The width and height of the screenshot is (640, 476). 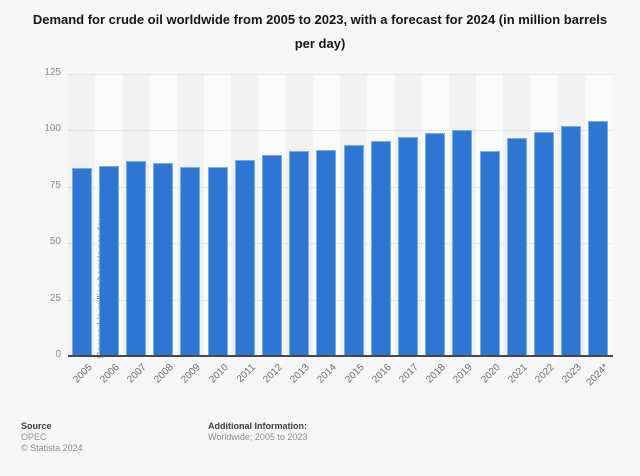 What do you see at coordinates (55, 298) in the screenshot?
I see `y-tick-label-25: 25` at bounding box center [55, 298].